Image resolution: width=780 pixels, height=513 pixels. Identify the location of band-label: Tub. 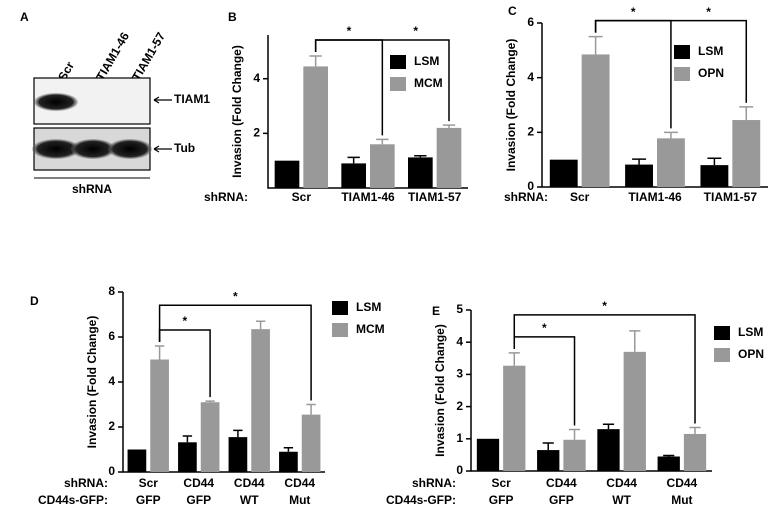
(184, 148).